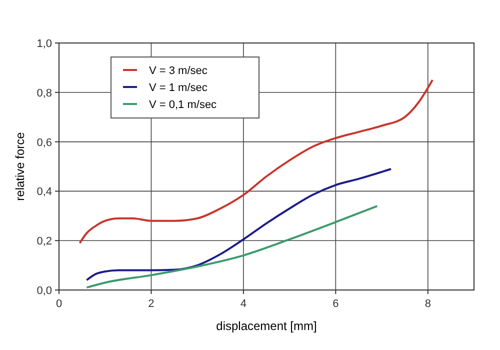 The height and width of the screenshot is (350, 500). What do you see at coordinates (151, 304) in the screenshot?
I see `x-tick-label: 2` at bounding box center [151, 304].